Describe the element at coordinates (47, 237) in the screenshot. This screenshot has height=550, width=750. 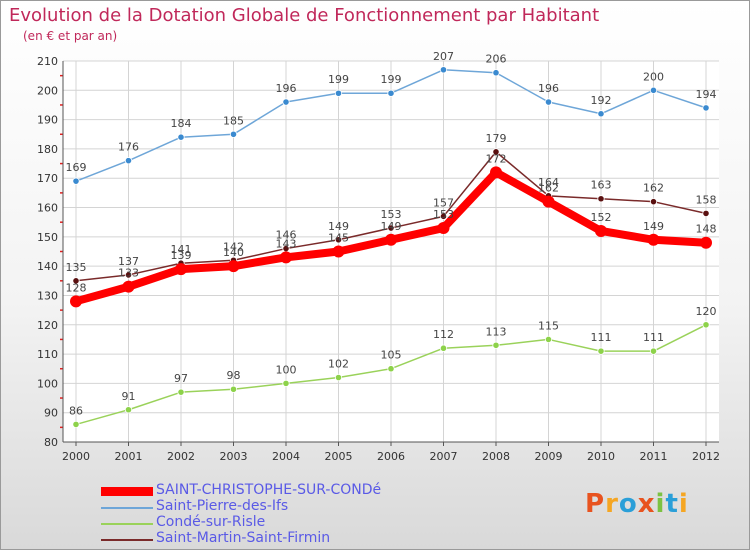
I see `y-tick-label: 150` at that location.